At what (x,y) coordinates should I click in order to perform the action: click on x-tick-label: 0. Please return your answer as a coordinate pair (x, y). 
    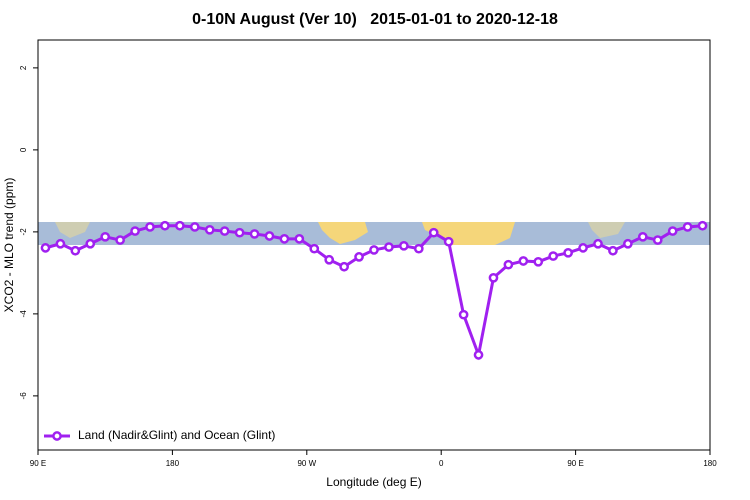
    Looking at the image, I should click on (441, 463).